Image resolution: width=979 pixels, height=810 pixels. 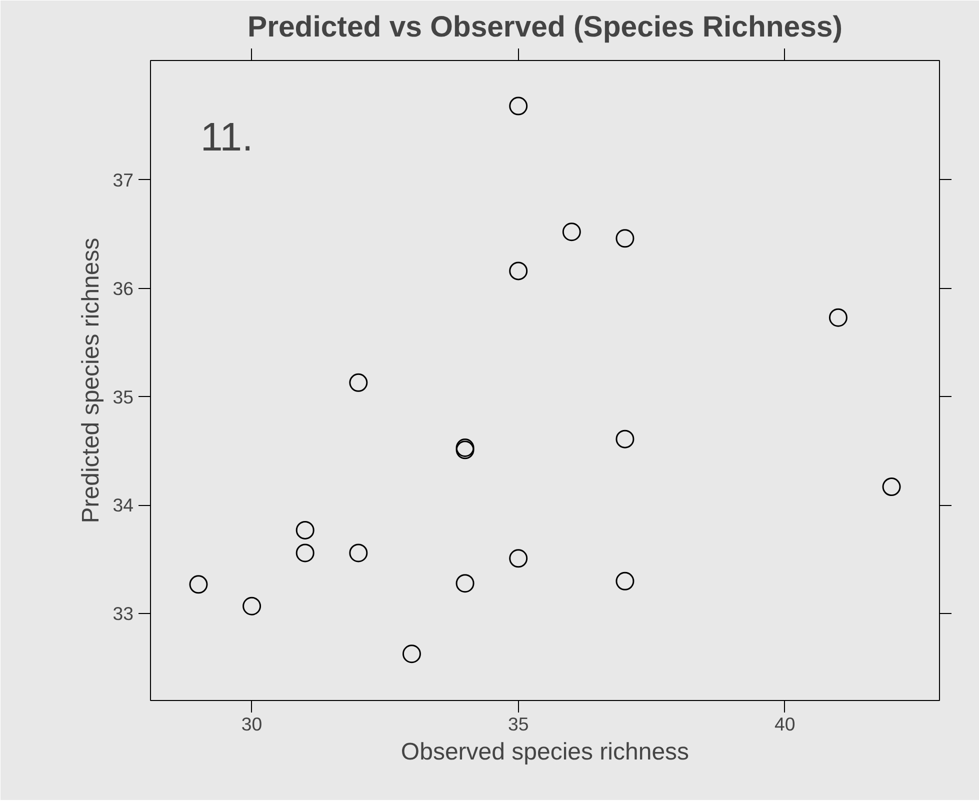 What do you see at coordinates (123, 397) in the screenshot?
I see `y-tick-label: 35` at bounding box center [123, 397].